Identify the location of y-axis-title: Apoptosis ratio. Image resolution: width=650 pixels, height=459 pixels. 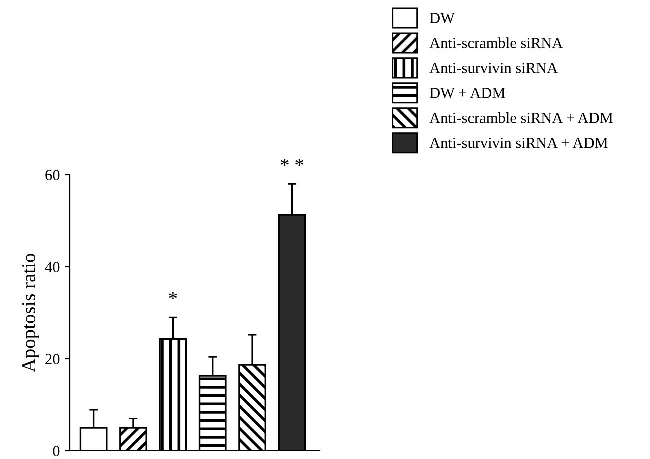
(31, 313).